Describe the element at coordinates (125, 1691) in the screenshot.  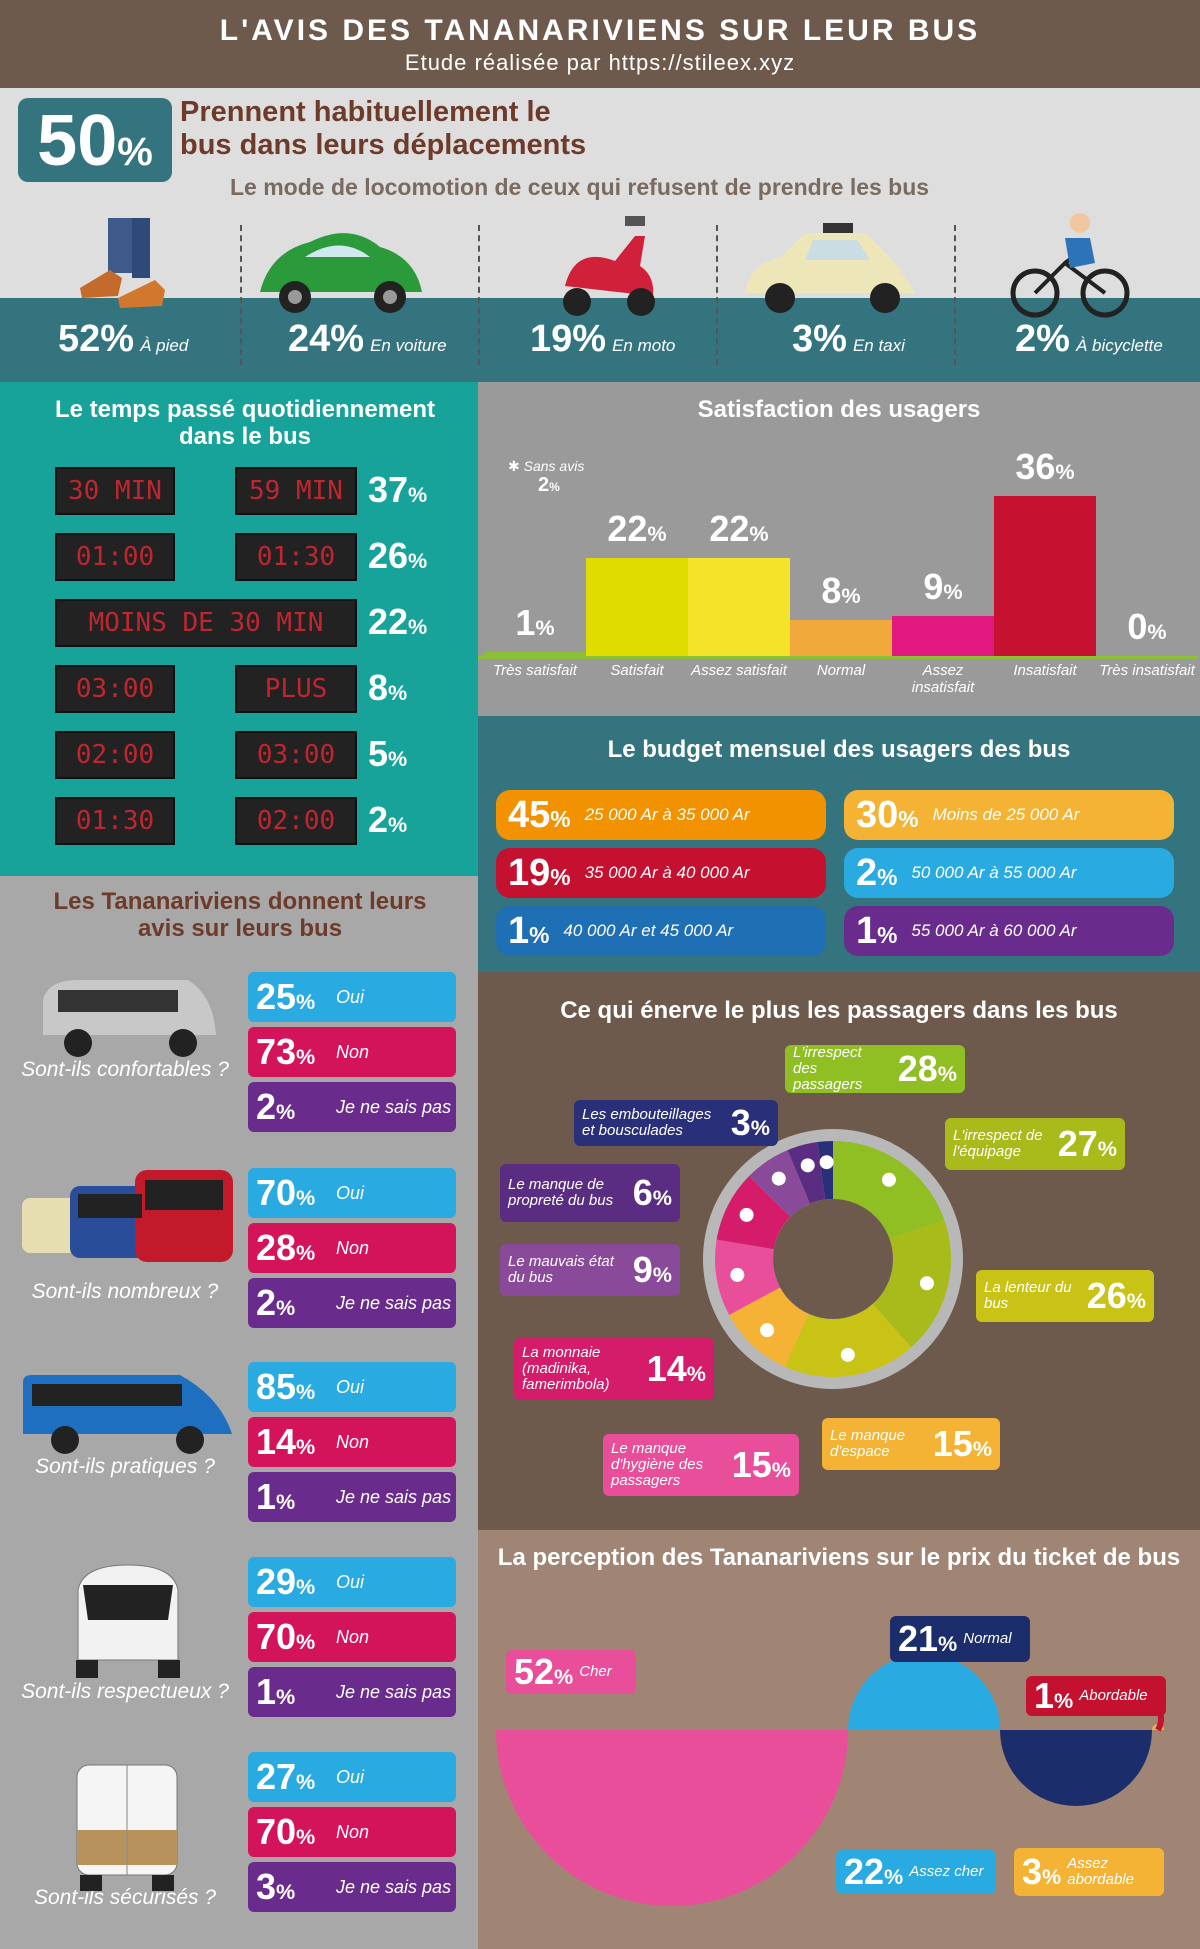
I see `opinion-question: Sont-ils respectueux ?` at that location.